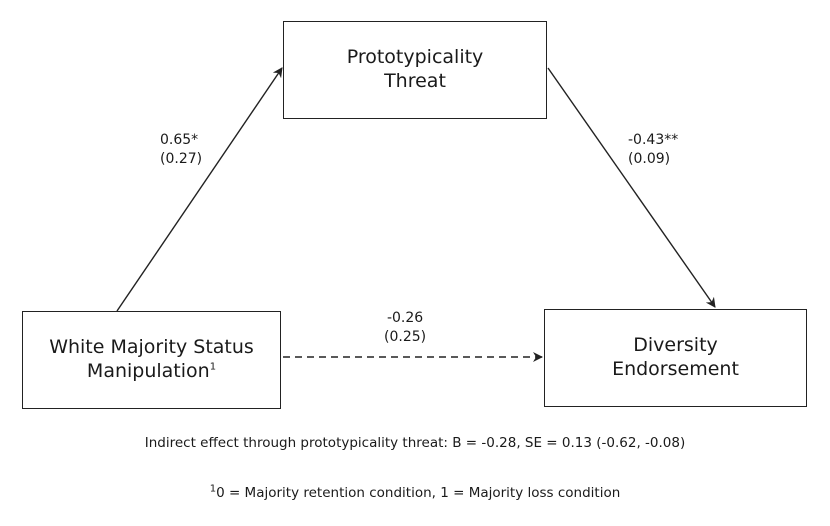  I want to click on node-label-text: Manipulation, so click(148, 371).